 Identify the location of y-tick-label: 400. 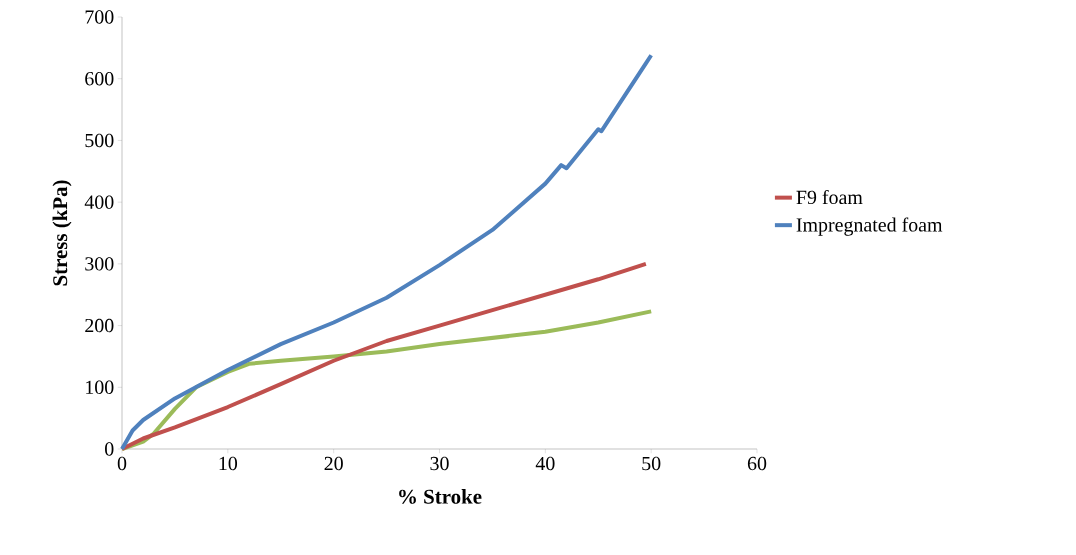
(99, 202).